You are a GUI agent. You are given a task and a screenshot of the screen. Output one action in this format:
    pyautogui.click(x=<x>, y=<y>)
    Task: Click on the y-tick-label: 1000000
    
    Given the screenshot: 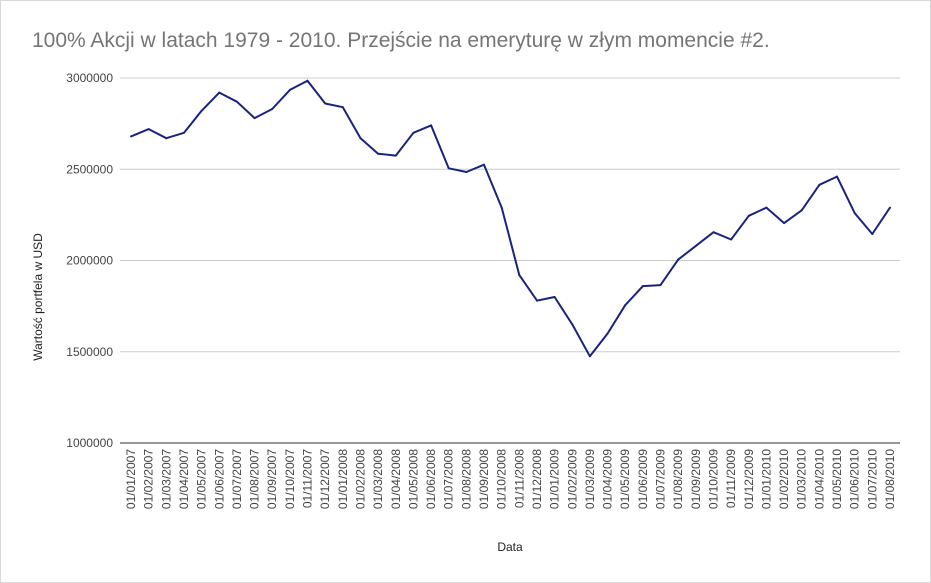 What is the action you would take?
    pyautogui.click(x=89, y=443)
    